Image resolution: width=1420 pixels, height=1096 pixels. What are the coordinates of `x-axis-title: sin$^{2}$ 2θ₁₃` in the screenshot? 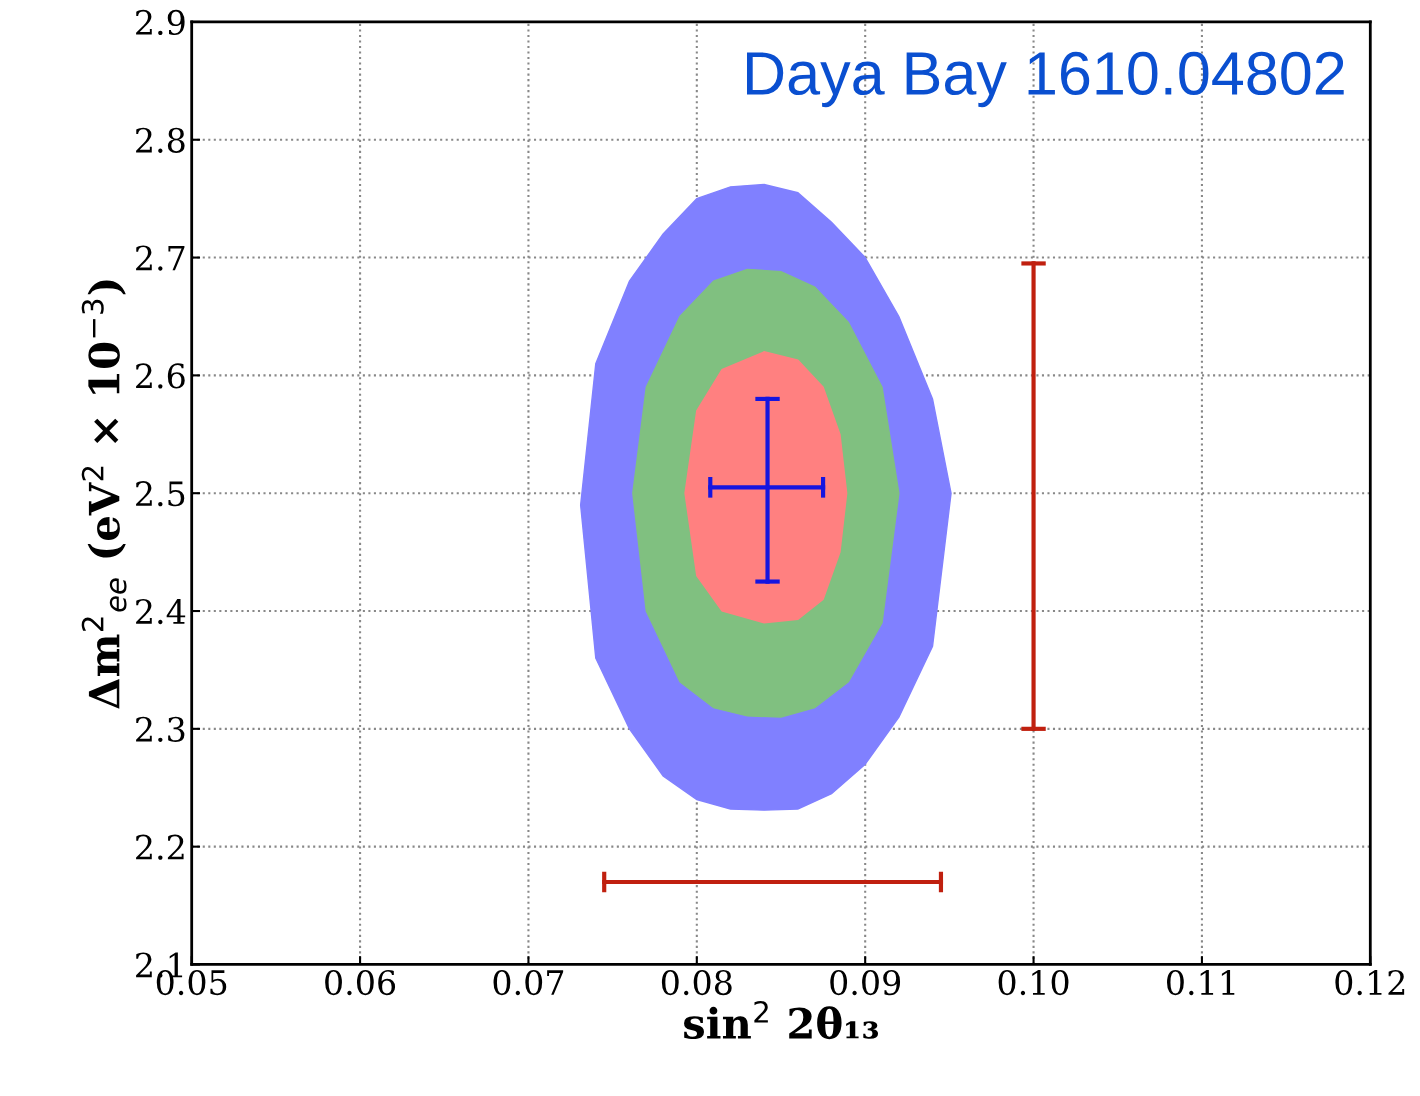 It's located at (781, 1020).